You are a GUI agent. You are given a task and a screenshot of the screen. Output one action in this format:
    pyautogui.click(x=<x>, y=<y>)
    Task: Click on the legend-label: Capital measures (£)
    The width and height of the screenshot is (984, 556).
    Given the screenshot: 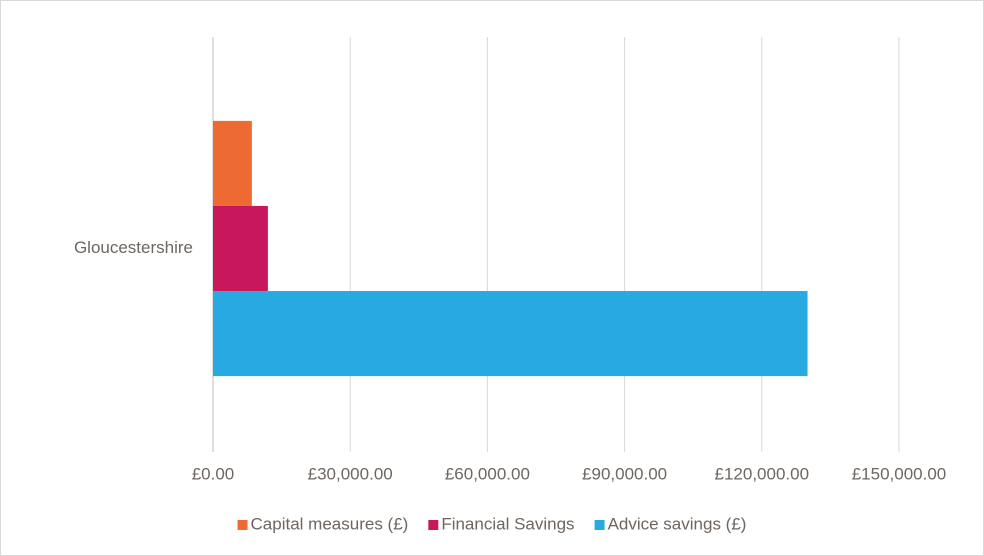 What is the action you would take?
    pyautogui.click(x=330, y=523)
    